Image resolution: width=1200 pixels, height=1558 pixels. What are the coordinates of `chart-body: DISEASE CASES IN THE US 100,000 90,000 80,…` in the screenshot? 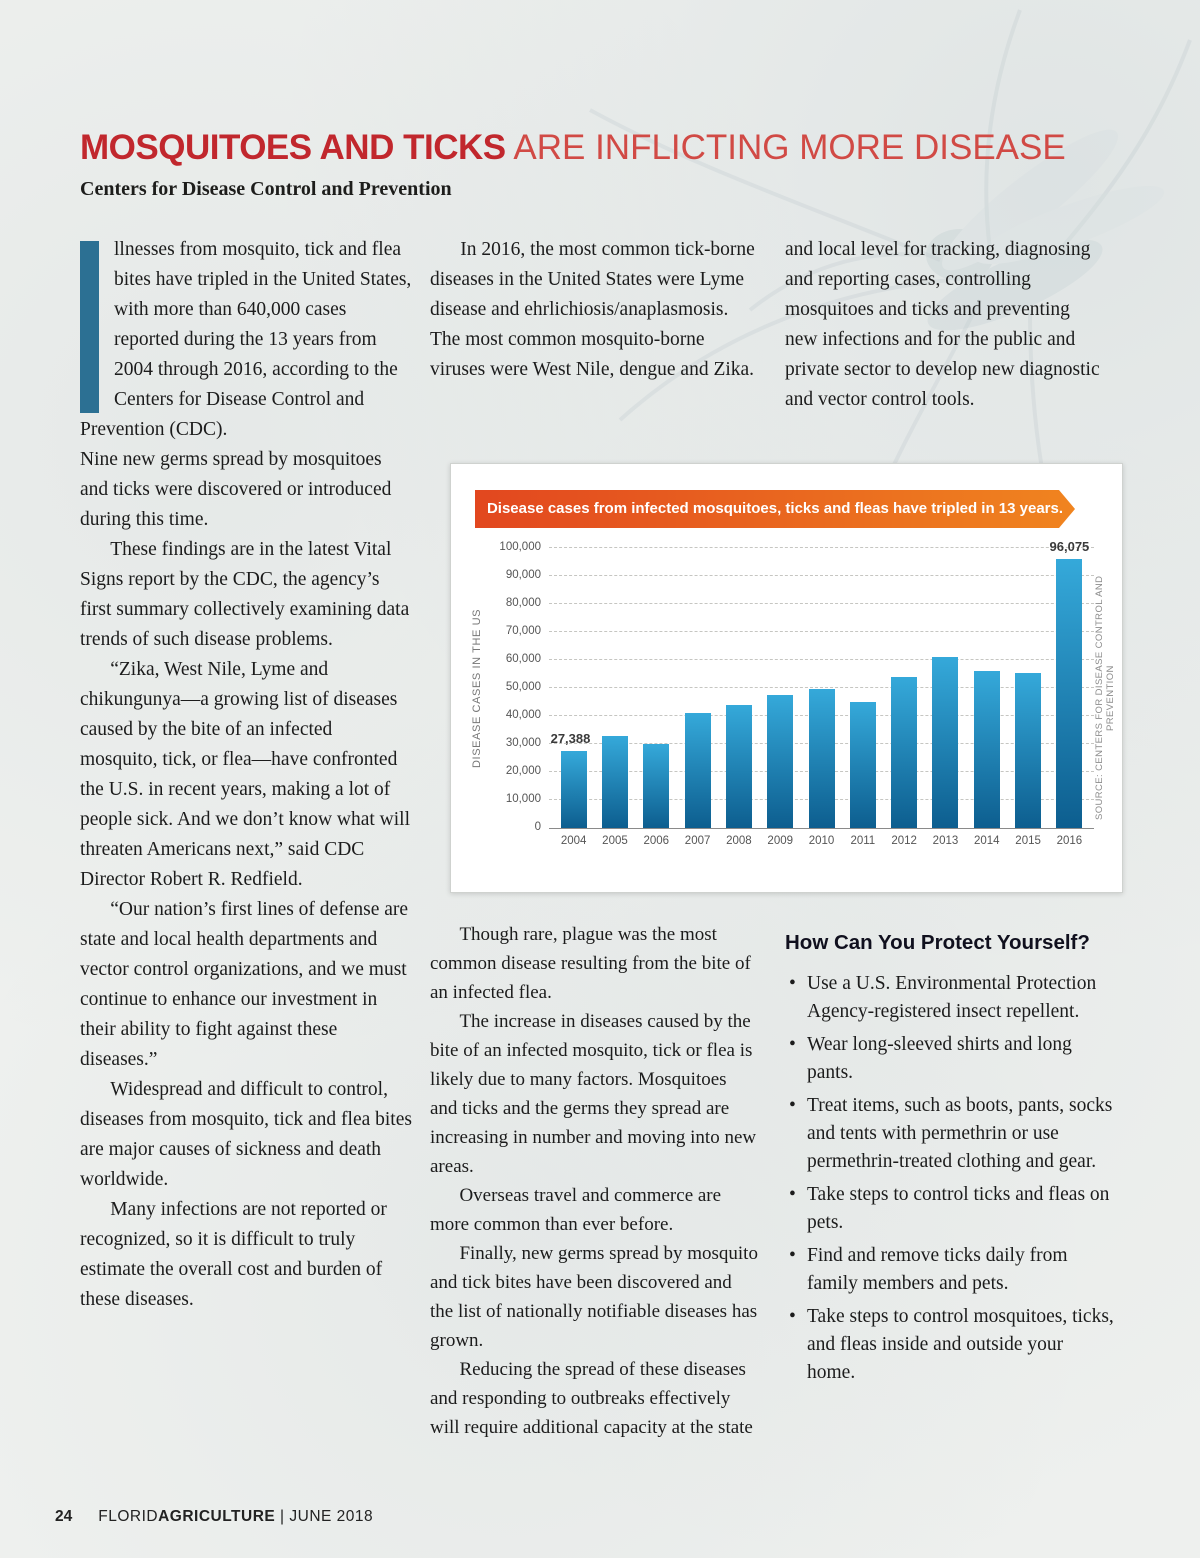 It's located at (793, 693).